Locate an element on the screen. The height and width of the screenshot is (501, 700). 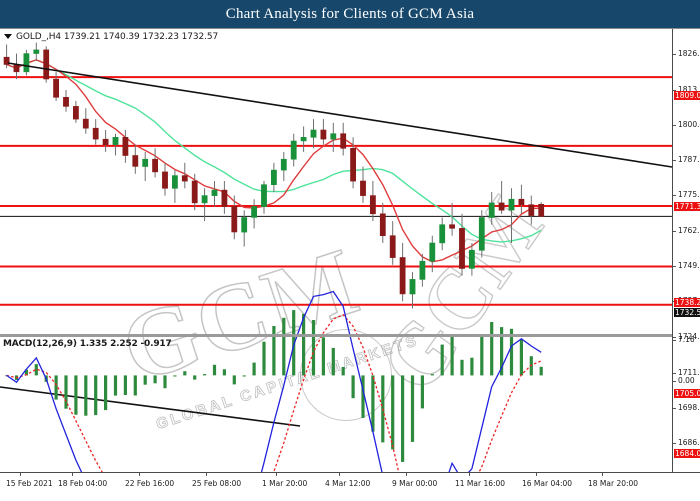
price-axis-tick-label: 1787.85 is located at coordinates (689, 159).